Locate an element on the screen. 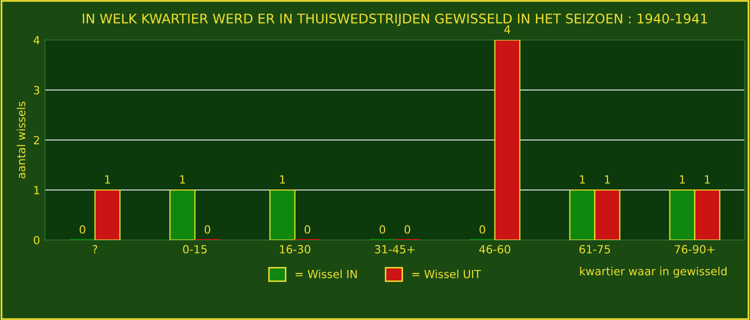  legend-label: = Wissel UIT is located at coordinates (447, 274).